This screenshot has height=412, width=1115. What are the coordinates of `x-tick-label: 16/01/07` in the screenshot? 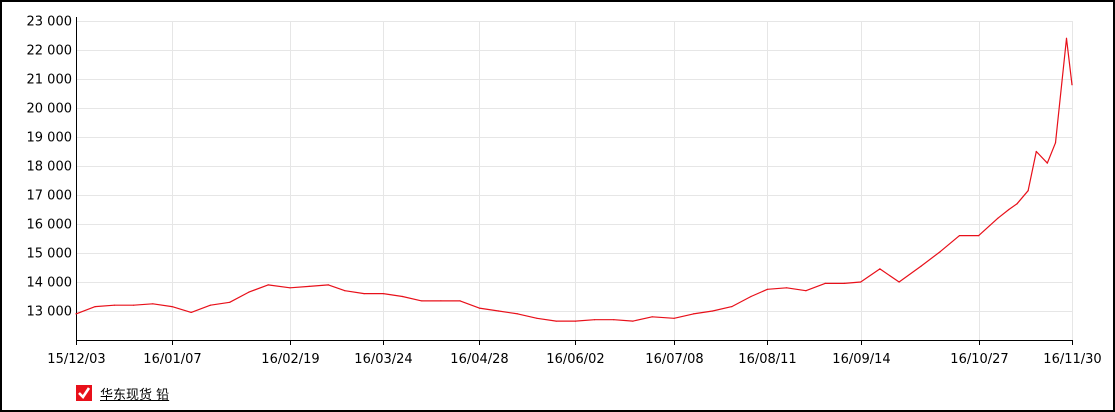 It's located at (172, 359).